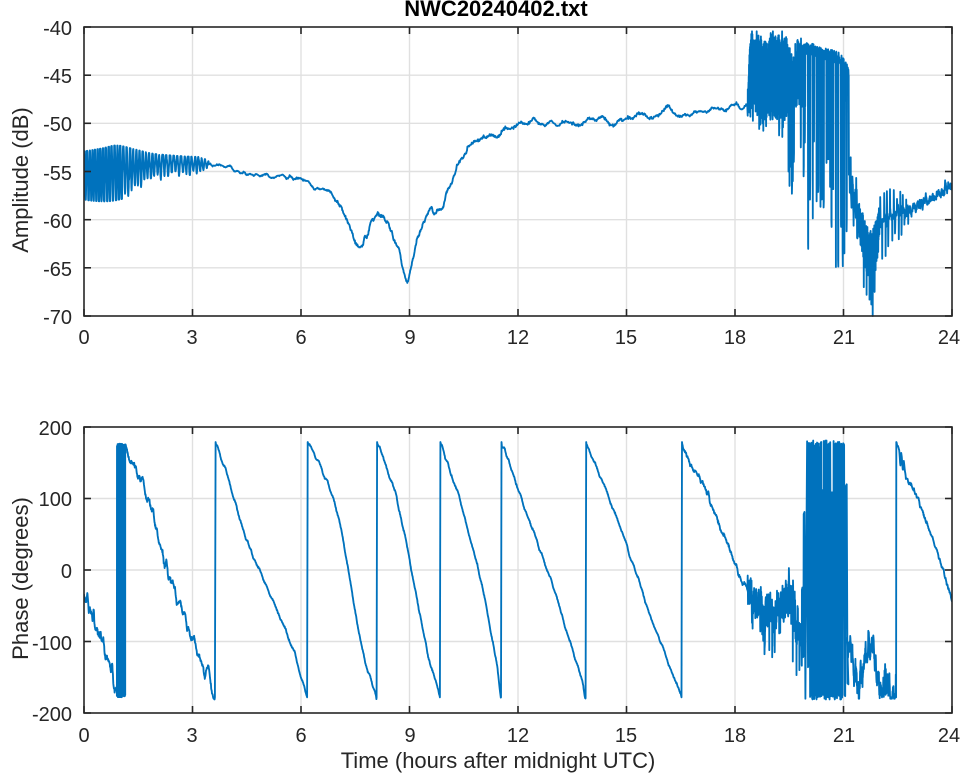  What do you see at coordinates (57, 29) in the screenshot?
I see `svg-text: -40` at bounding box center [57, 29].